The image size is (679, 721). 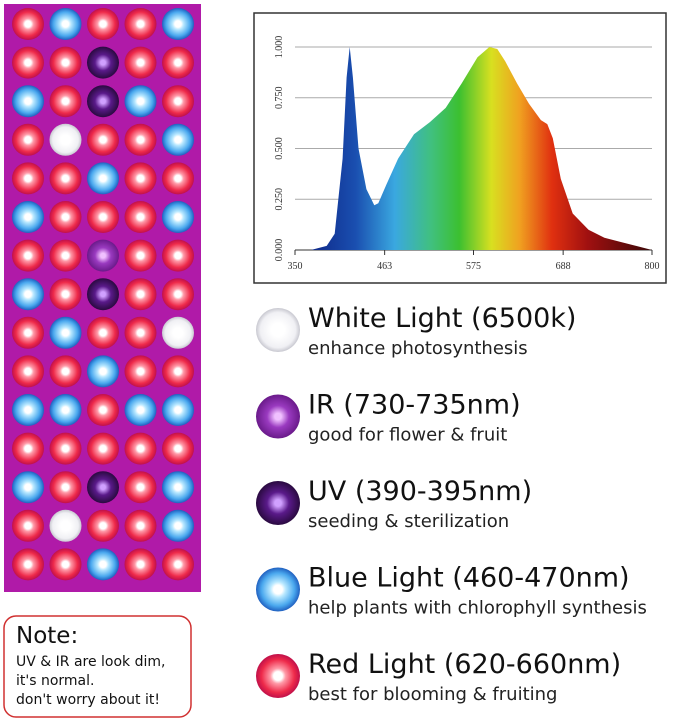 What do you see at coordinates (420, 491) in the screenshot?
I see `legend-title: UV (390-395nm)` at bounding box center [420, 491].